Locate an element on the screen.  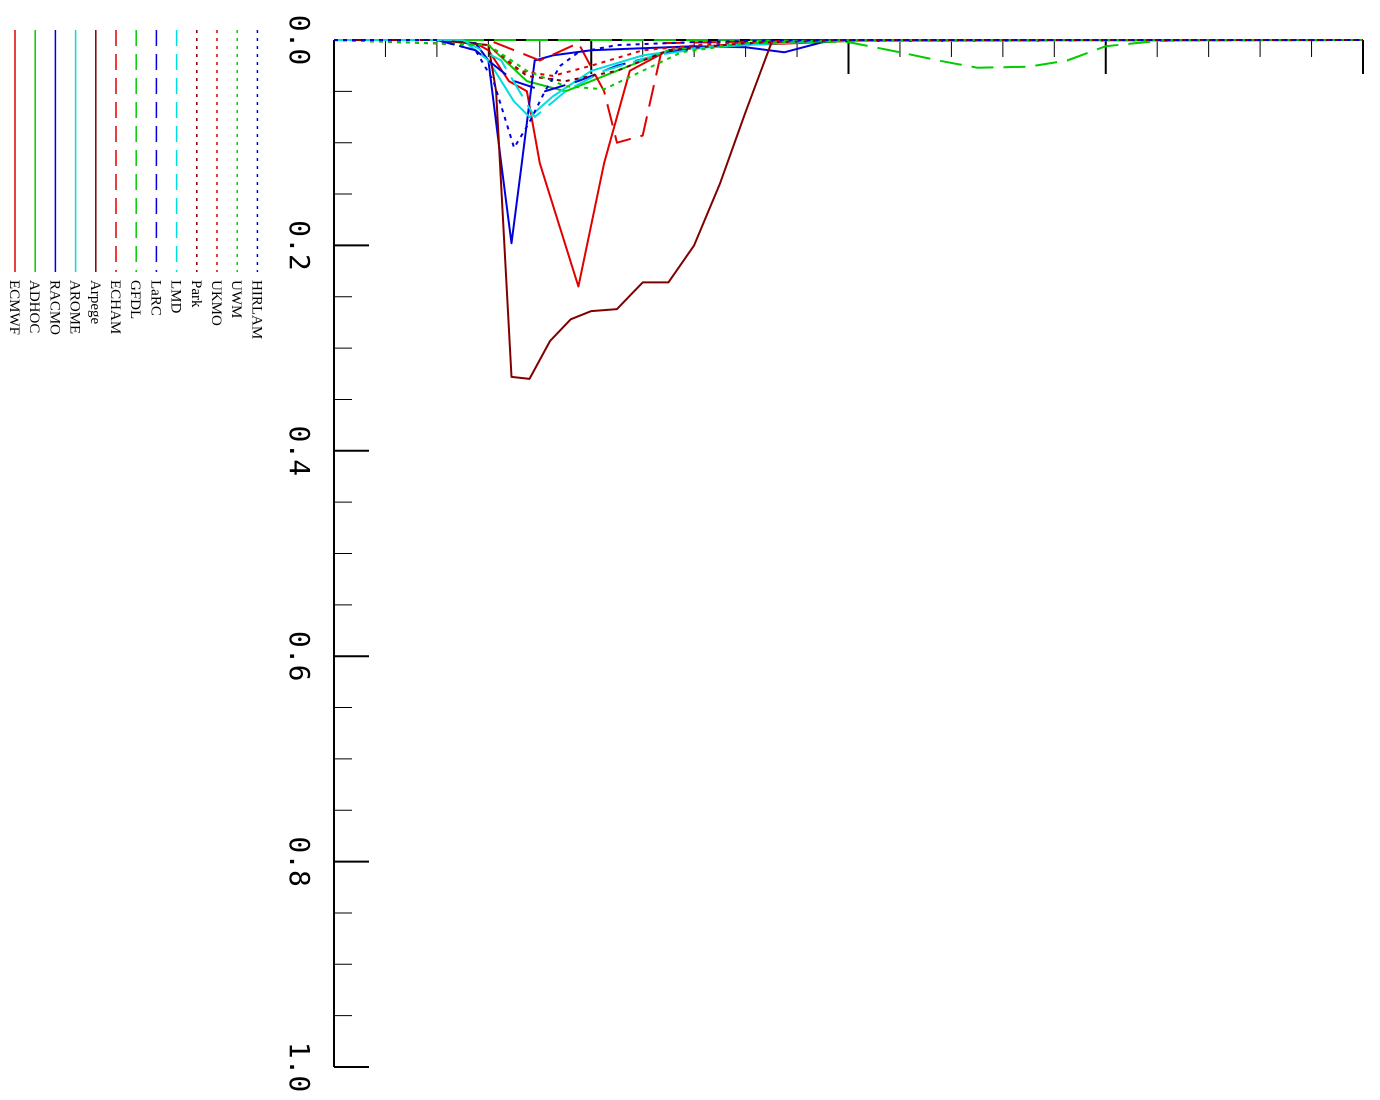
value-tick-label: 1.0 is located at coordinates (299, 1067).